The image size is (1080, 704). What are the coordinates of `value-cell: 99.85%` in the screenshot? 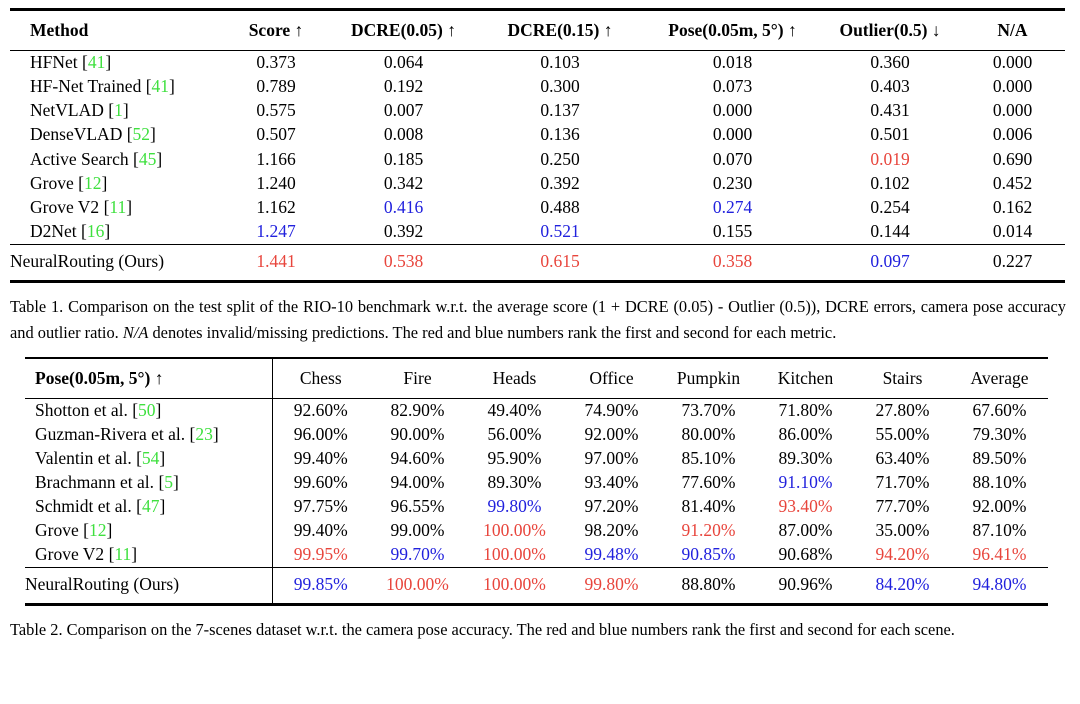 It's located at (320, 585).